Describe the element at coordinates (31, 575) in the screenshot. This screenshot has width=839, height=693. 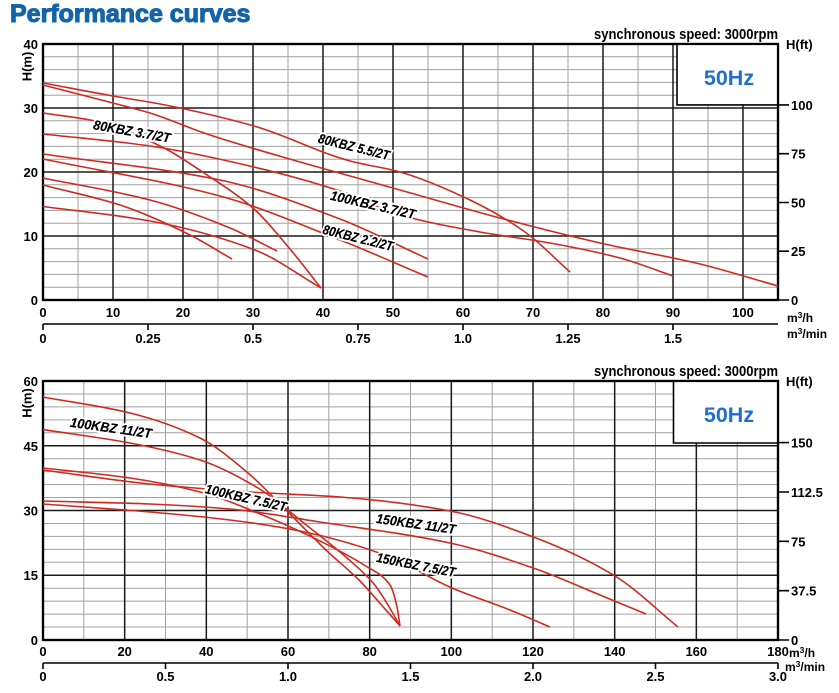
I see `svg-text: 15` at that location.